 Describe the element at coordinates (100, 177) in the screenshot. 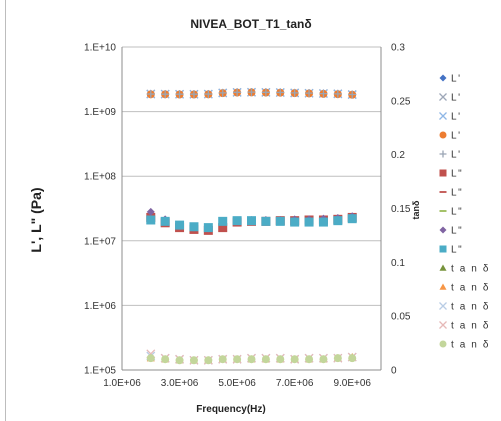

I see `y-tick-label: 1.E+08` at that location.